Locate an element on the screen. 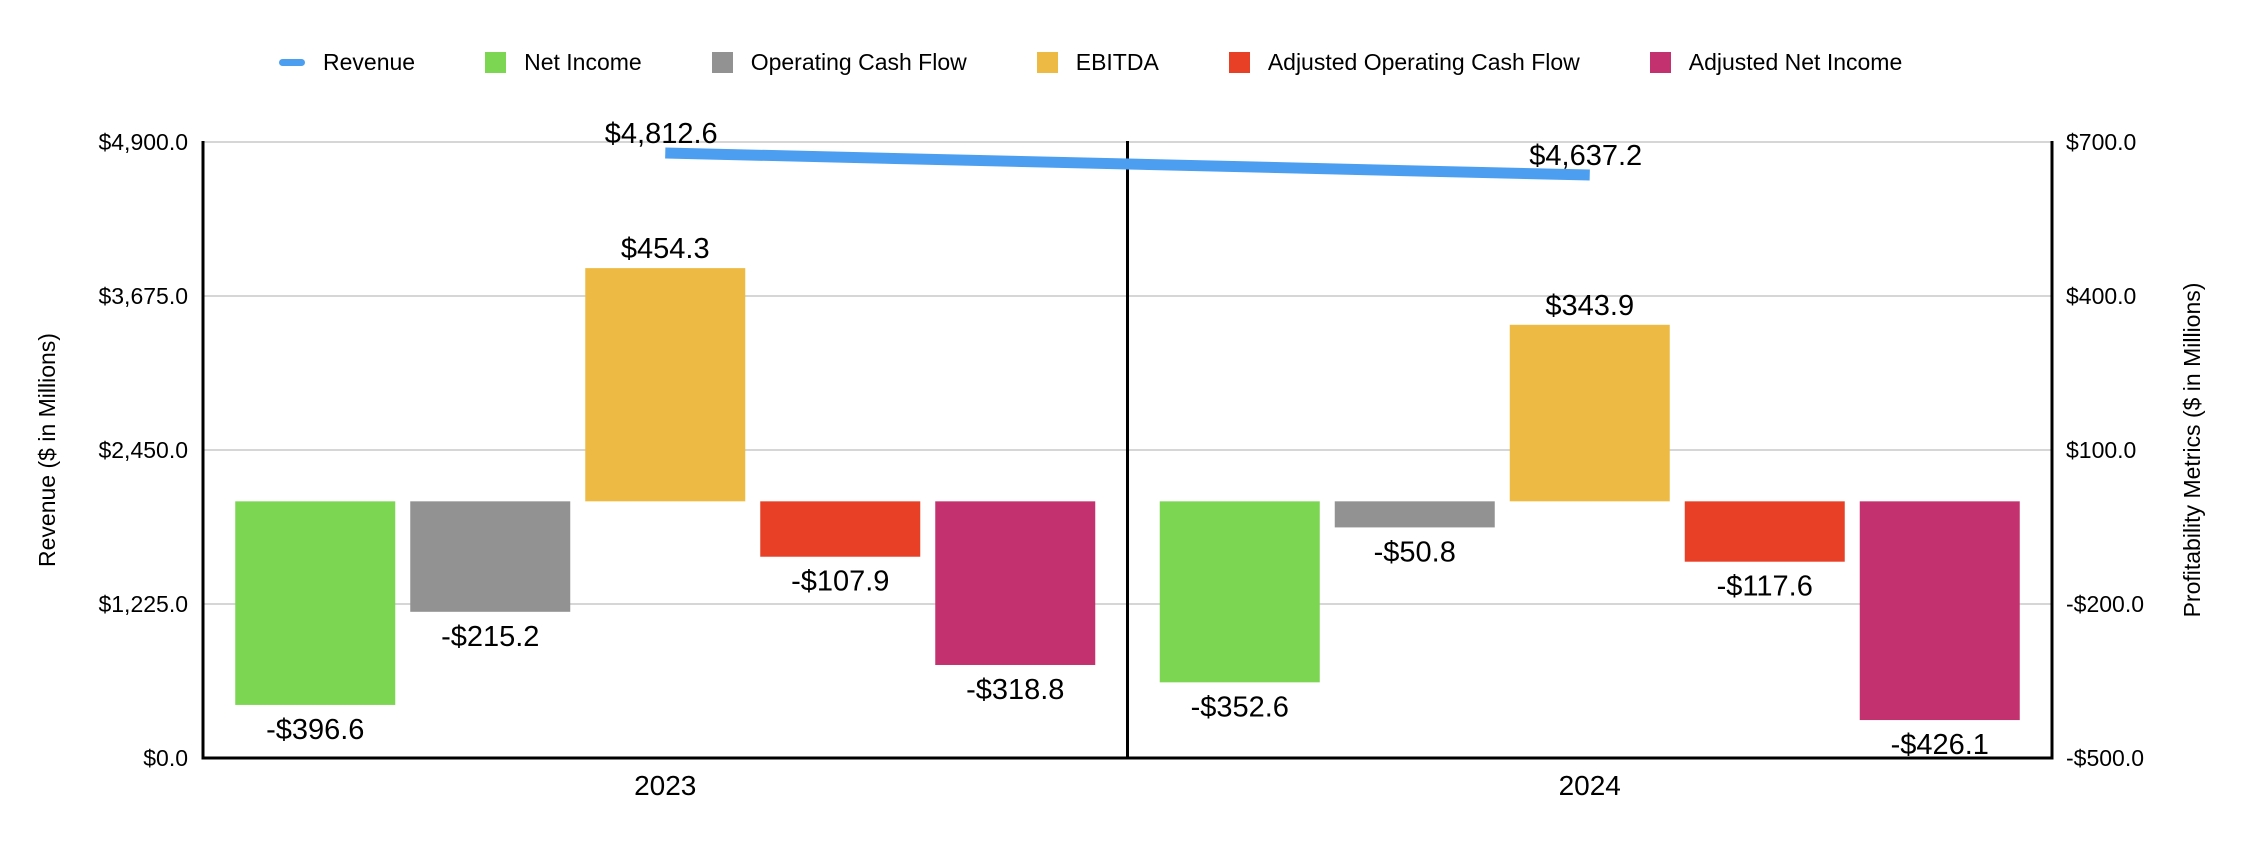  category-label-2024: 2024 is located at coordinates (1590, 785).